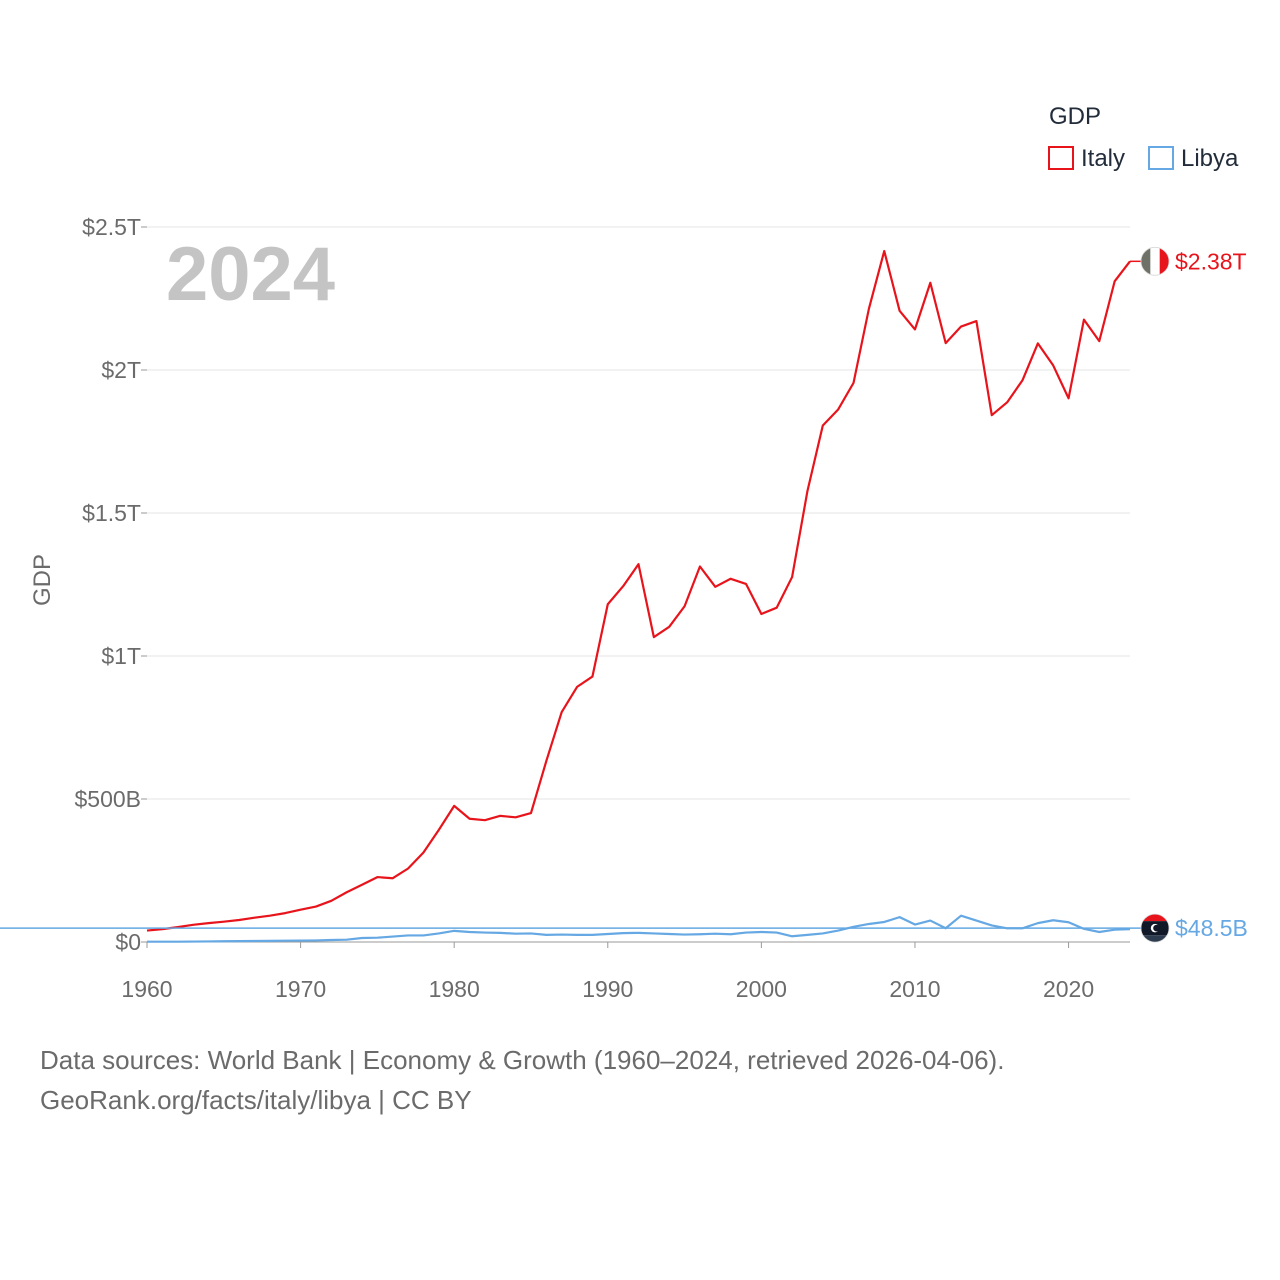 This screenshot has width=1280, height=1280. Describe the element at coordinates (42, 580) in the screenshot. I see `y-axis-title: GDP` at that location.